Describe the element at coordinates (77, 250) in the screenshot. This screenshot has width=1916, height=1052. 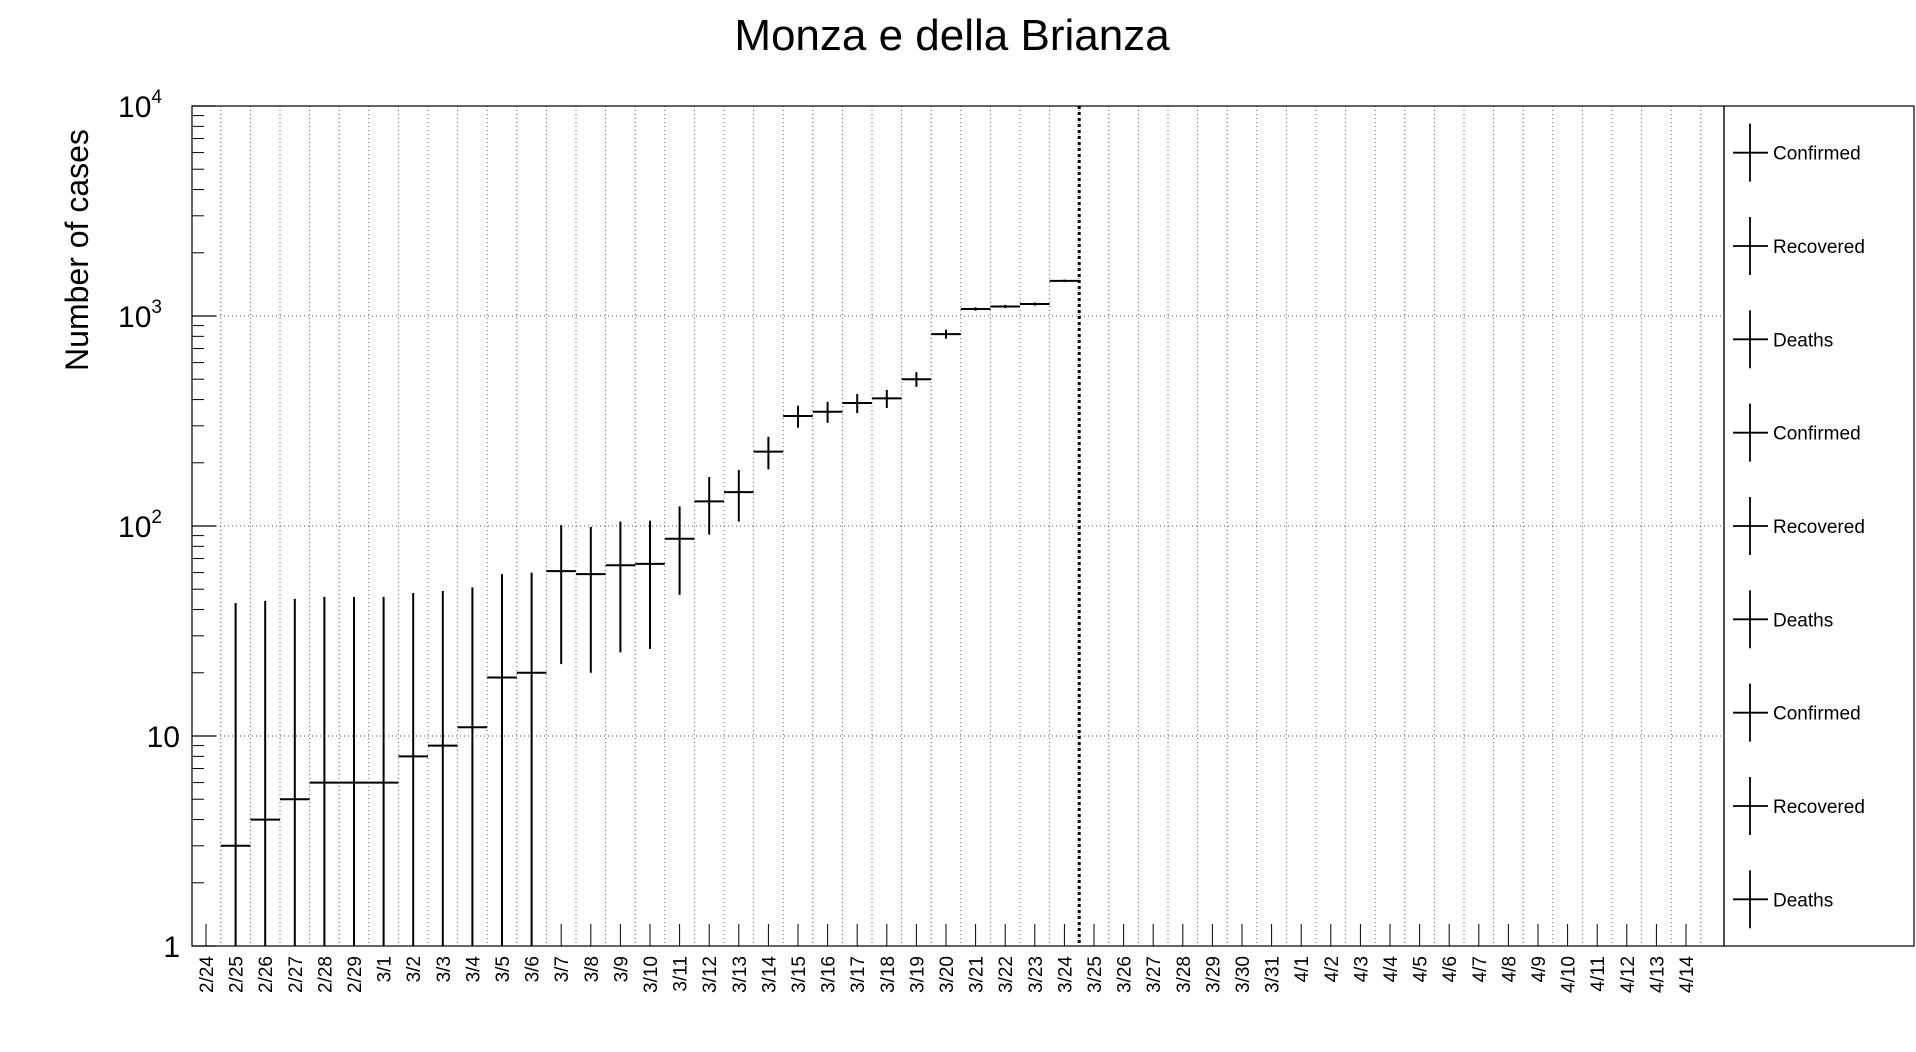
I see `y-axis-label: Number of cases` at that location.